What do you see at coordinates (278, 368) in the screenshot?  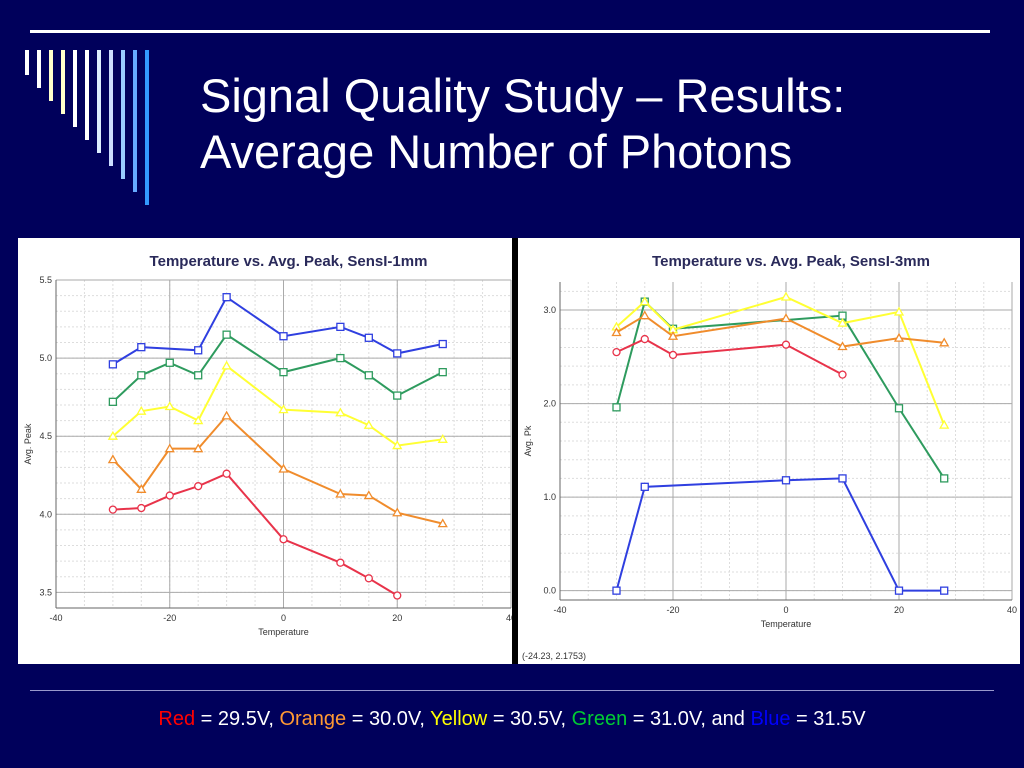 I see `series-line-green` at bounding box center [278, 368].